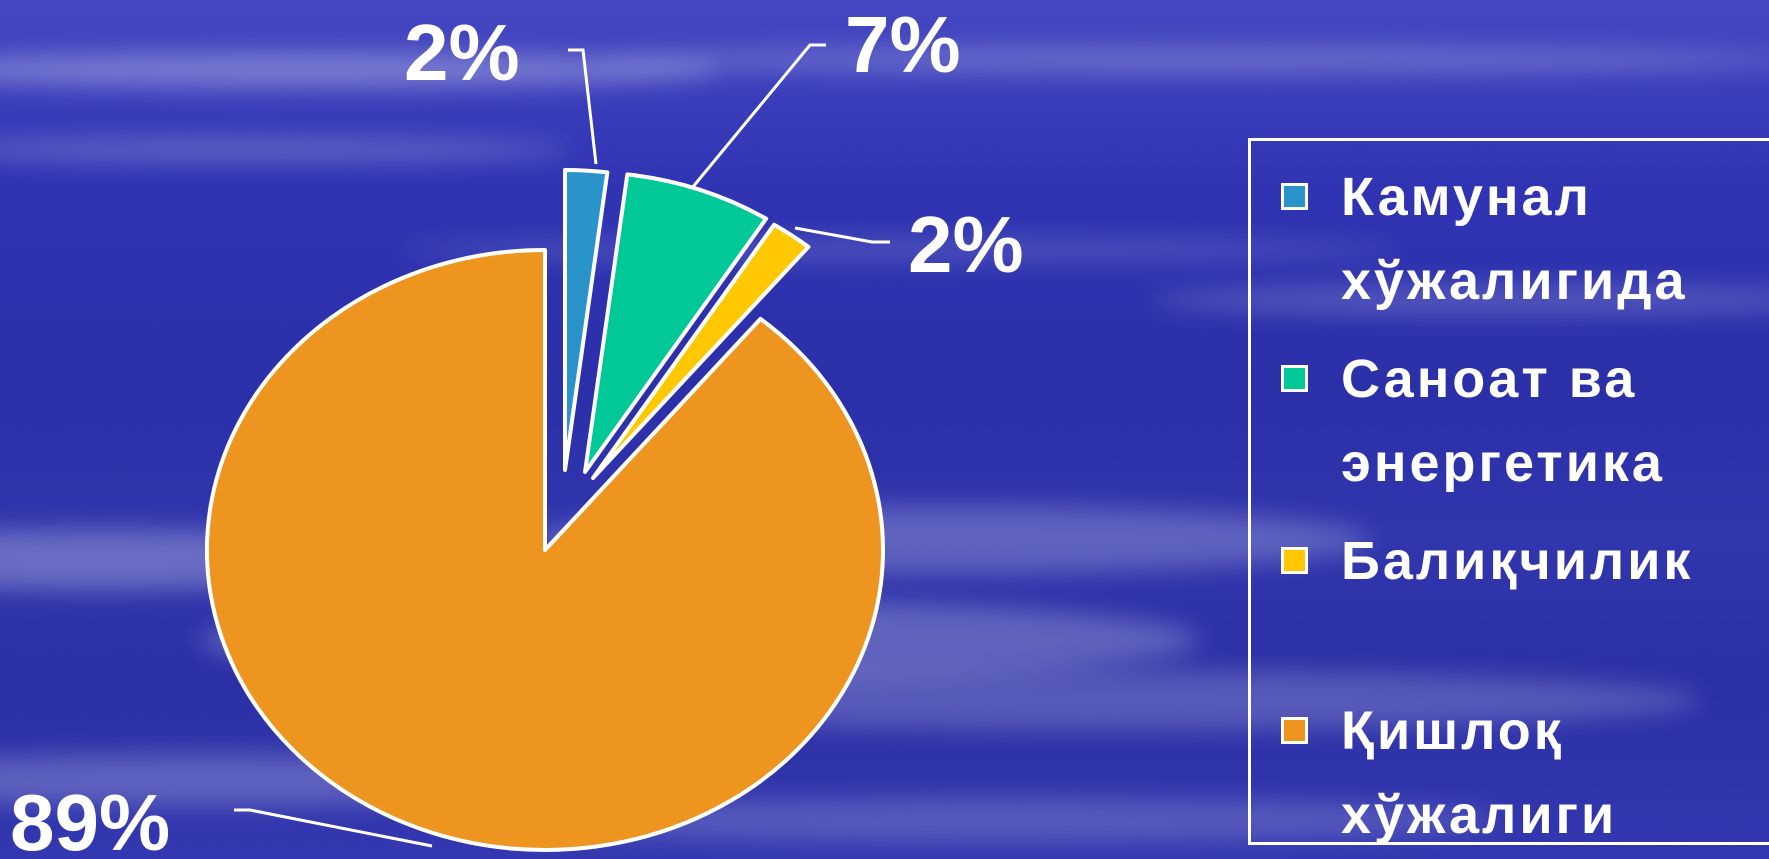 Image resolution: width=1769 pixels, height=859 pixels. I want to click on legend-label-fishery: Балиқчилик, so click(1517, 561).